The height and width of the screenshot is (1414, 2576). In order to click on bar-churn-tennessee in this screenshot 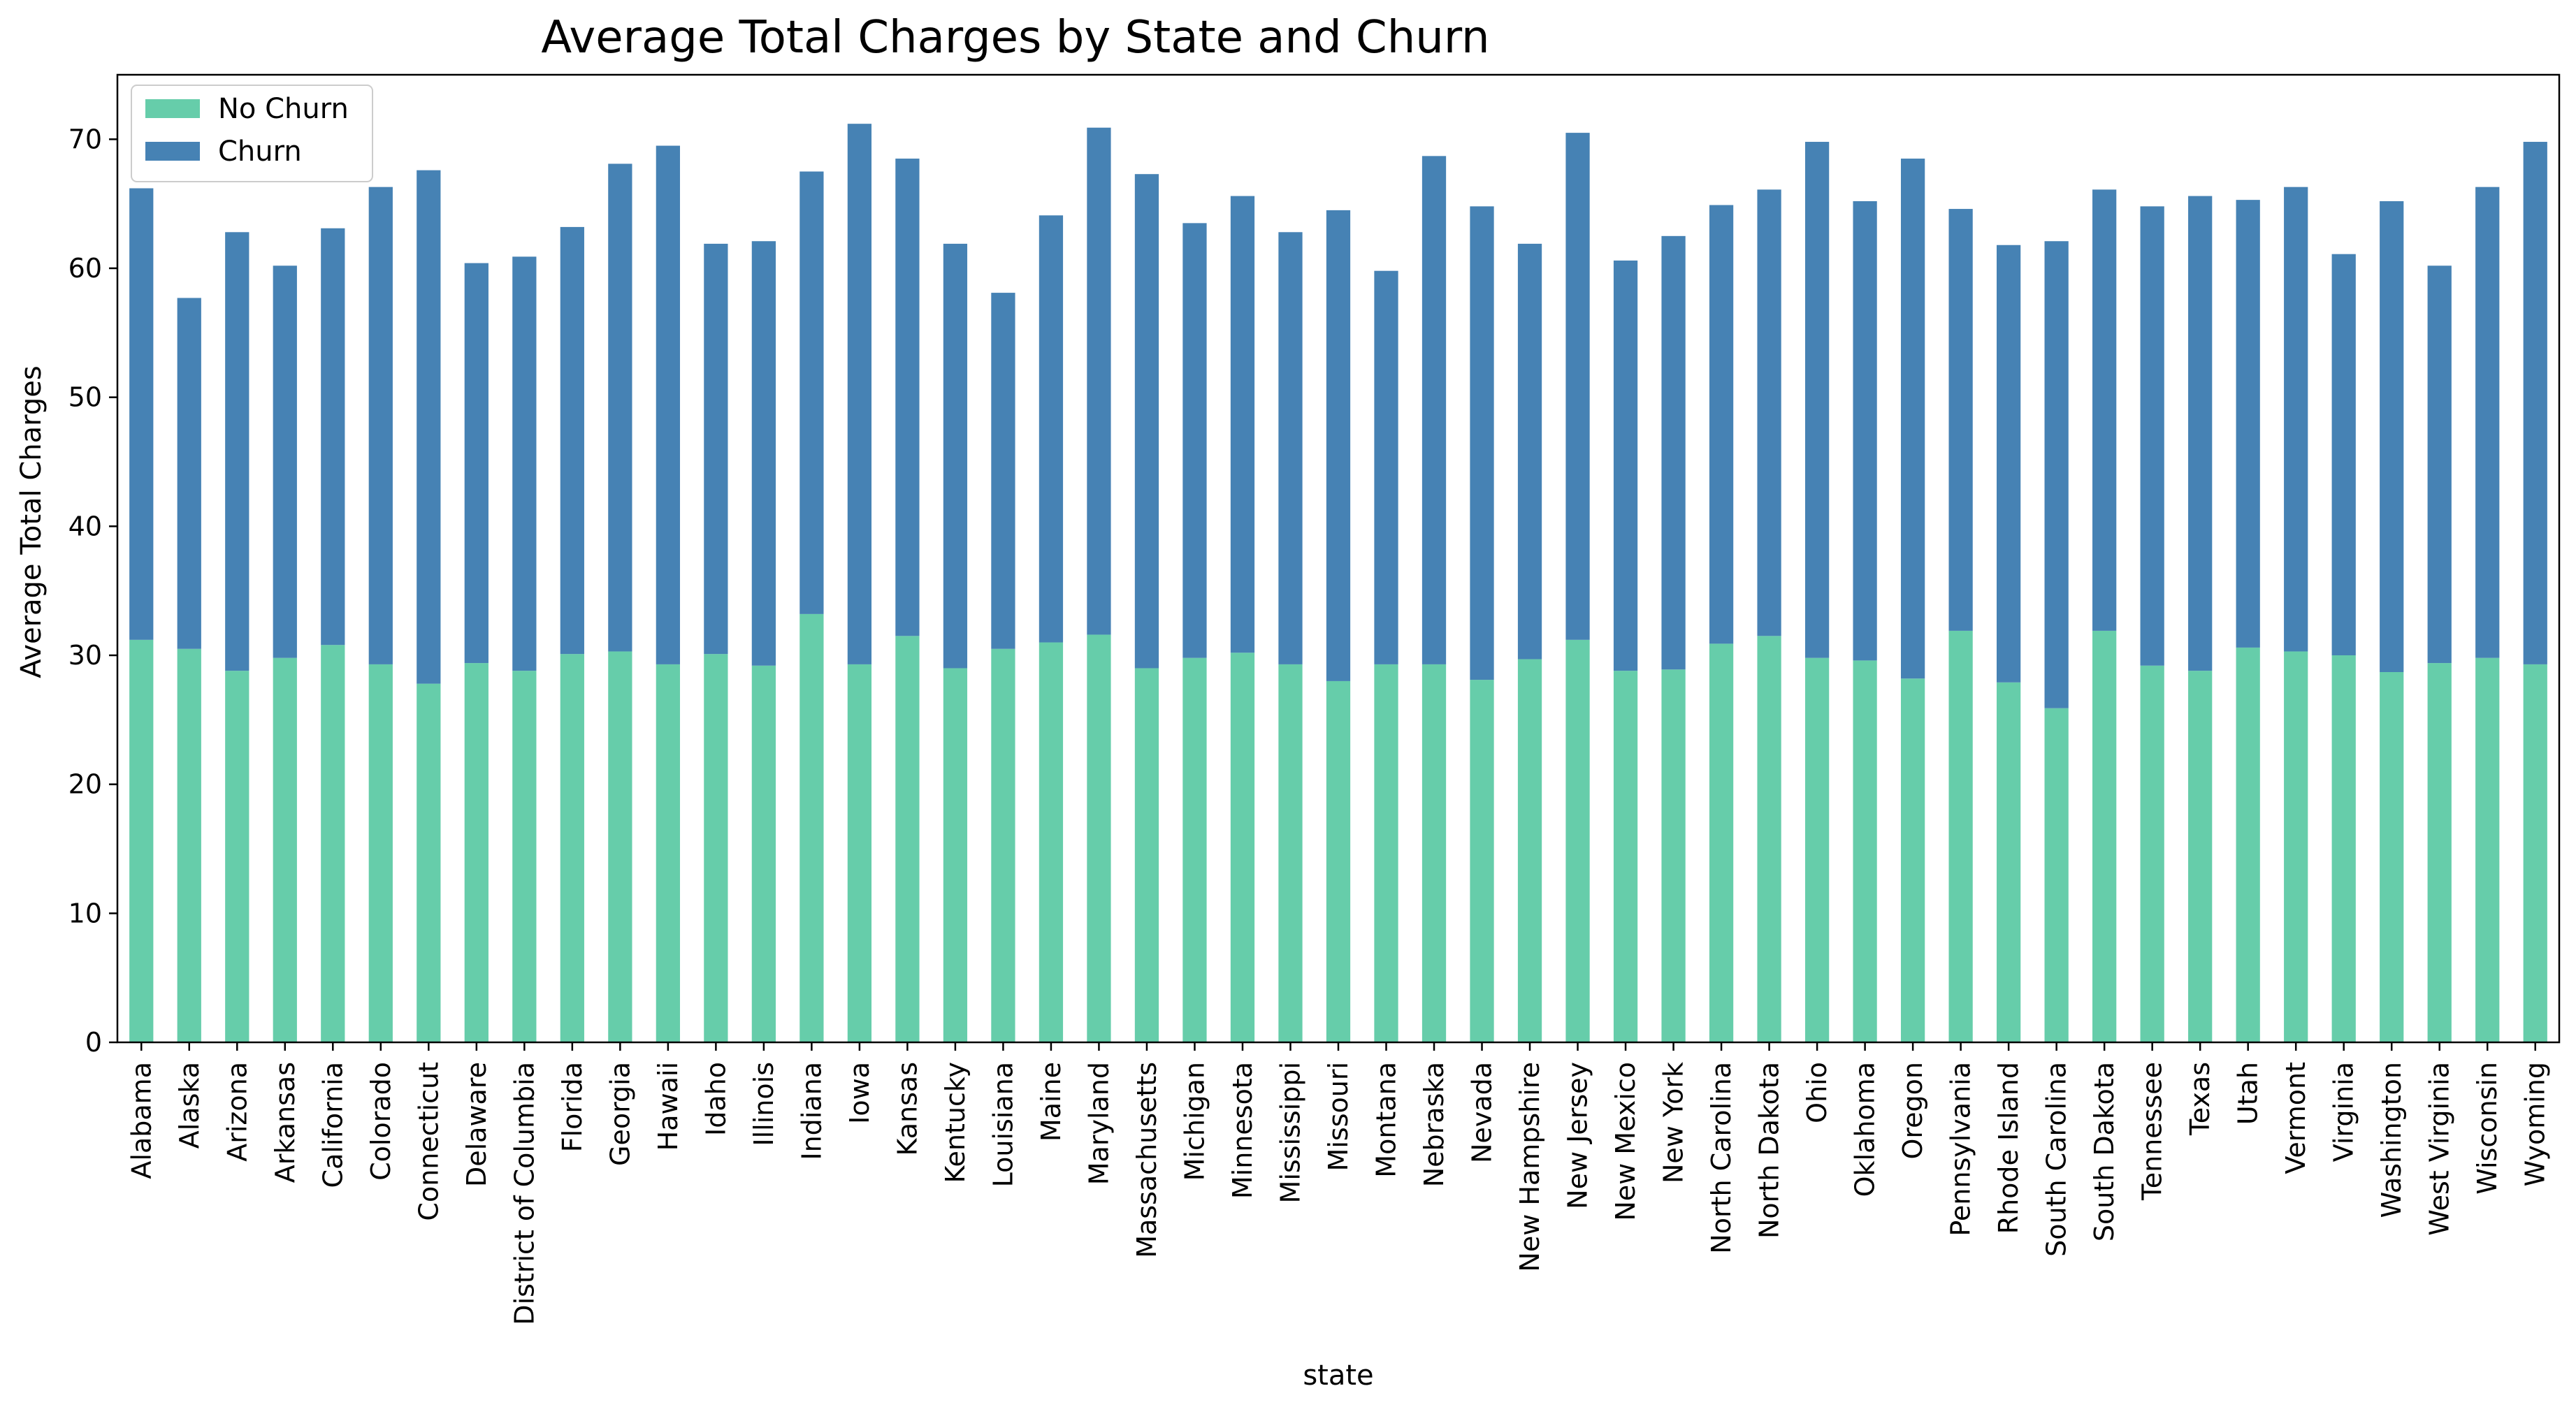, I will do `click(2152, 436)`.